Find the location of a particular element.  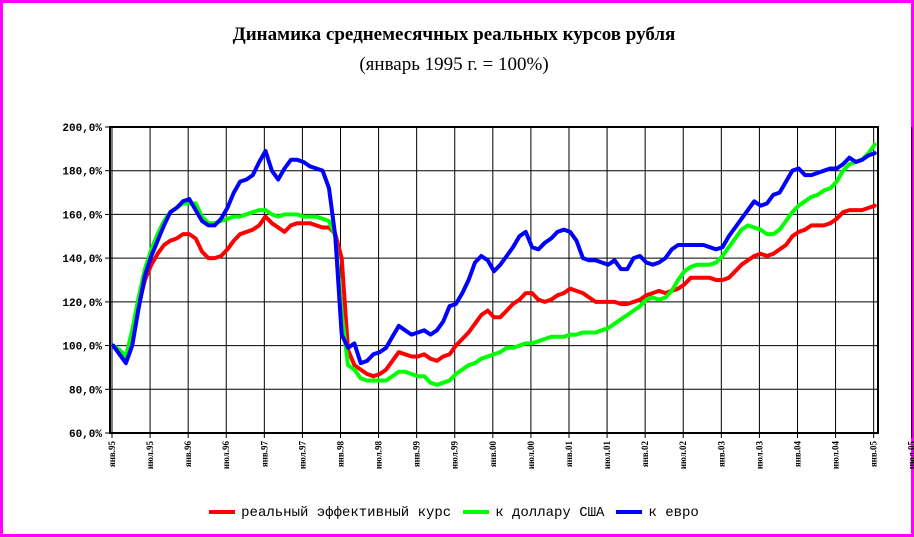

y-tick-label: 140,0% is located at coordinates (82, 260).